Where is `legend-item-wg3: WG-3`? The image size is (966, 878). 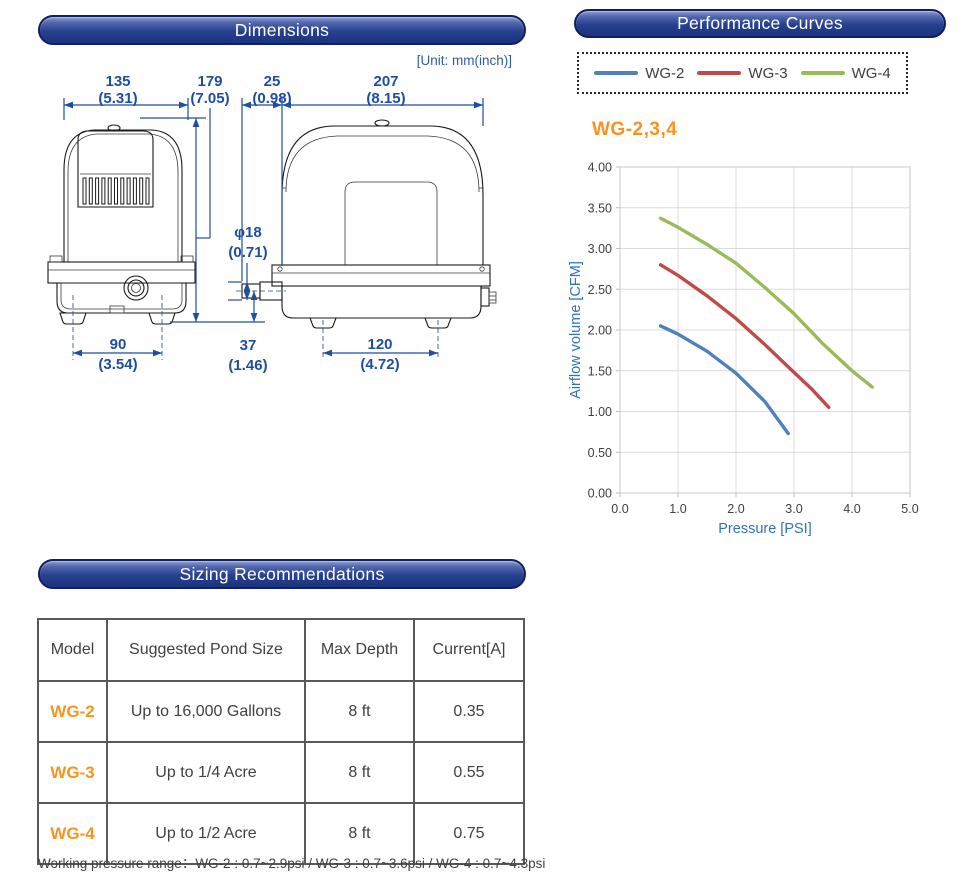 legend-item-wg3: WG-3 is located at coordinates (742, 73).